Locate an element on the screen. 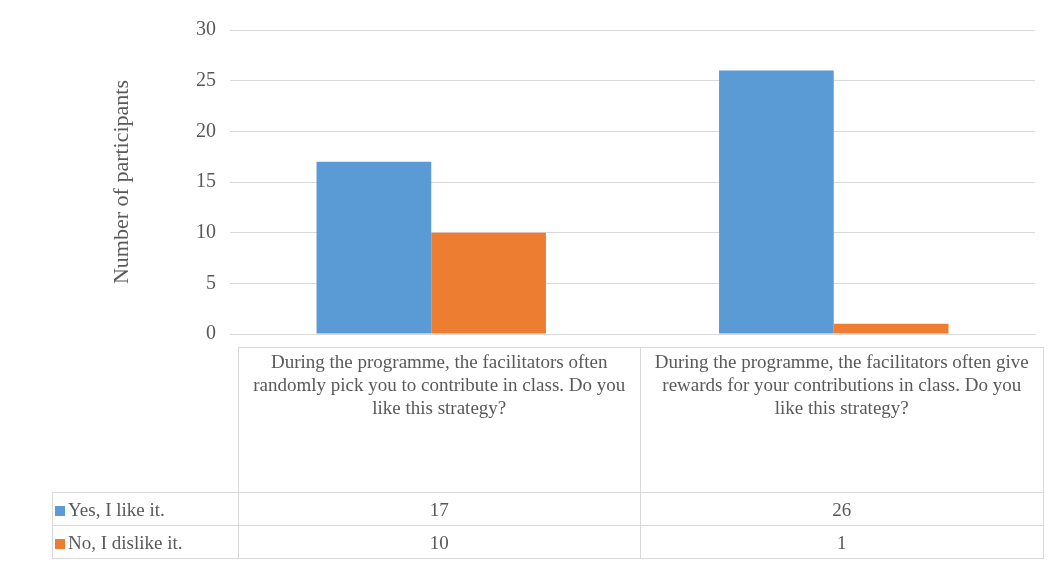  x-tick-label: During the programme, the facilitators often give rewards for your contributions in class. Do you like this strategy? is located at coordinates (841, 420).